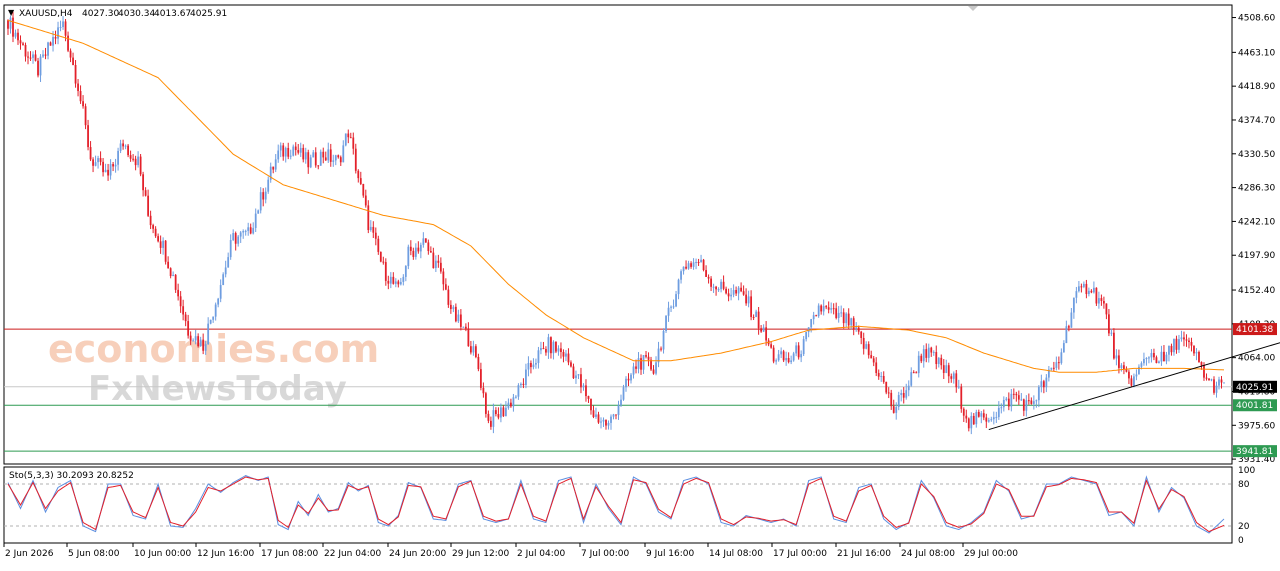 This screenshot has height=571, width=1280. Describe the element at coordinates (417, 554) in the screenshot. I see `time-axis-tick-label: 24 Jun 20:00` at that location.